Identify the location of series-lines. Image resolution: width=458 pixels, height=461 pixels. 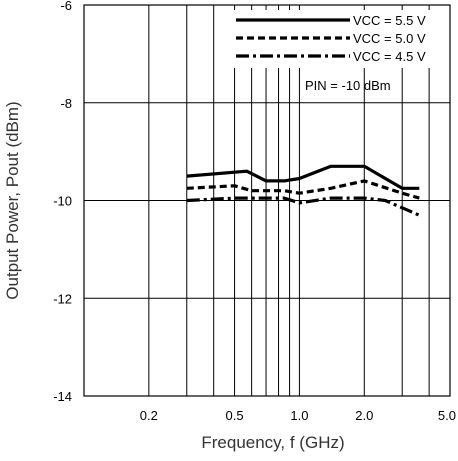
(303, 190).